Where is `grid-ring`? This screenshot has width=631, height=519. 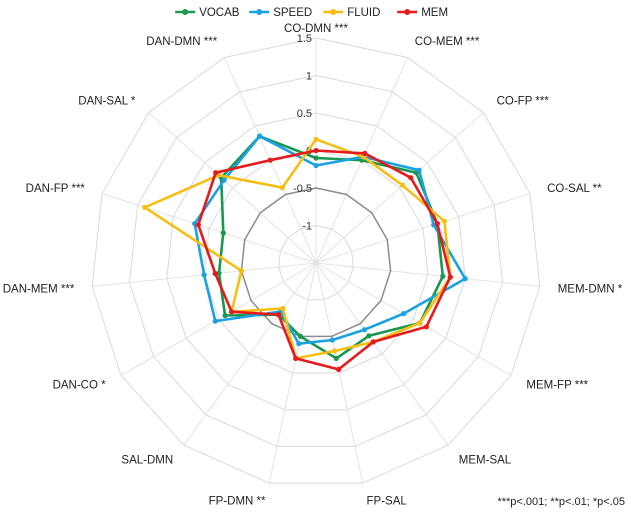 grid-ring is located at coordinates (316, 262).